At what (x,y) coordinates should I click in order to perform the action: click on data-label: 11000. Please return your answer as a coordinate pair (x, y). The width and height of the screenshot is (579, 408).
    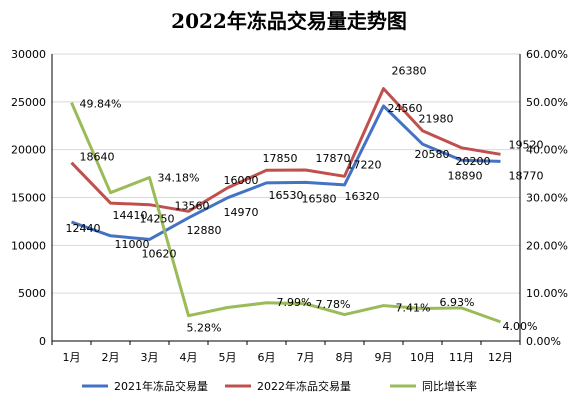
    Looking at the image, I should click on (132, 244).